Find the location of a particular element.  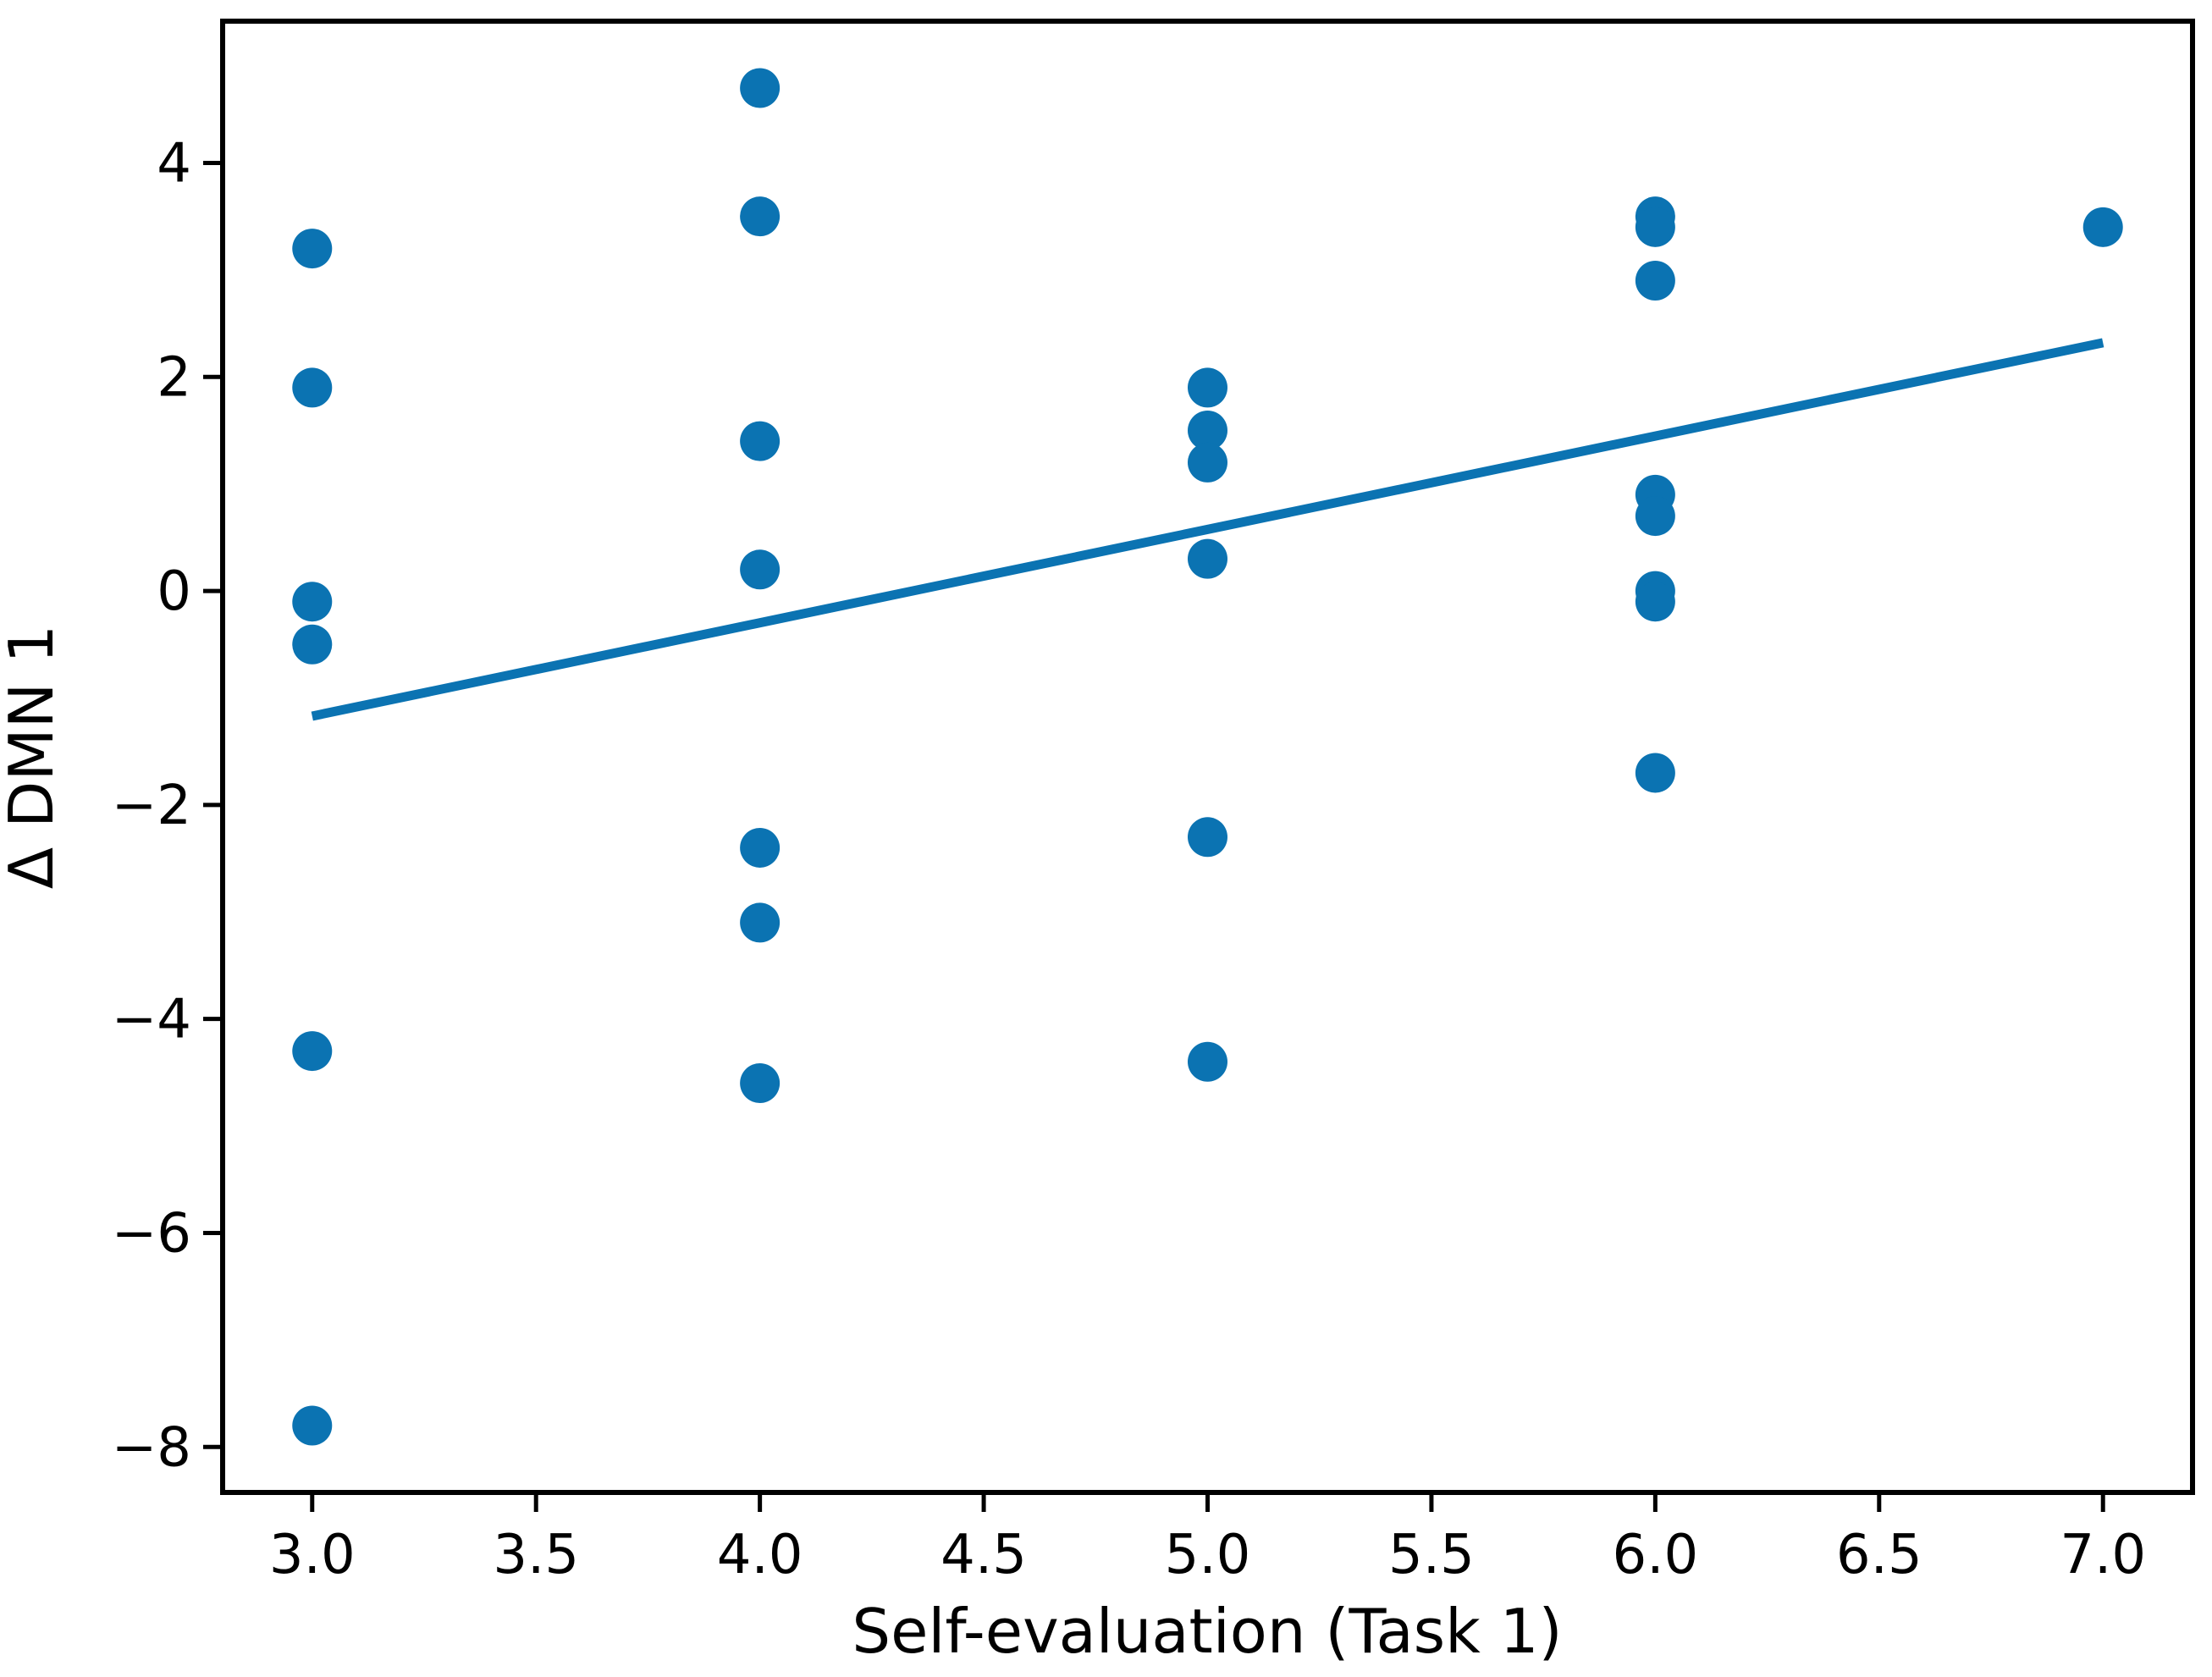

x-tick-label: 4.5 is located at coordinates (984, 1555).